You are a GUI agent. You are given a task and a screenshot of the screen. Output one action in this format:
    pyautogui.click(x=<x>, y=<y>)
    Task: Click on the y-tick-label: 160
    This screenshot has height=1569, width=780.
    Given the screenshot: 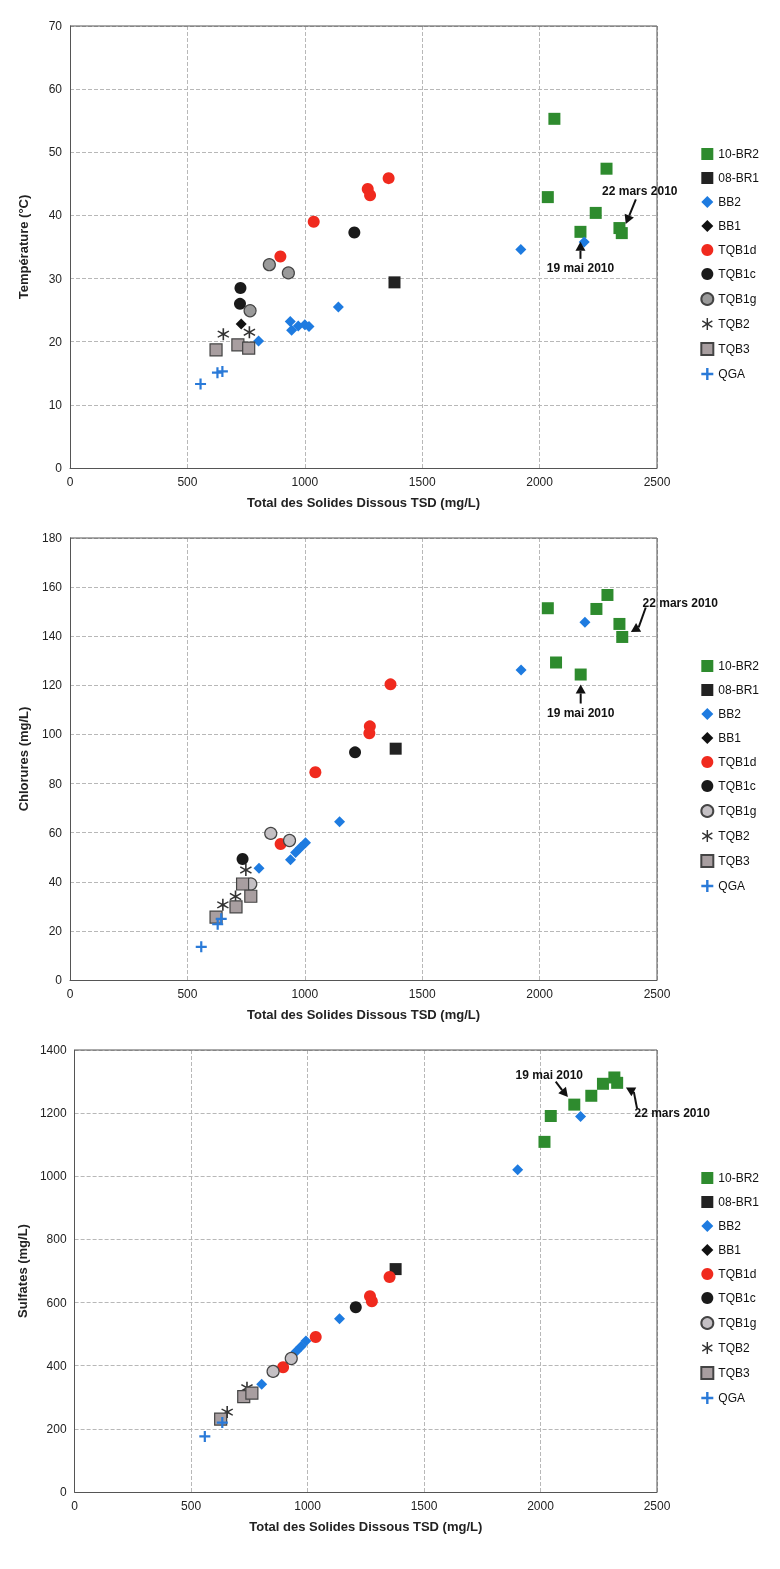 What is the action you would take?
    pyautogui.click(x=52, y=587)
    